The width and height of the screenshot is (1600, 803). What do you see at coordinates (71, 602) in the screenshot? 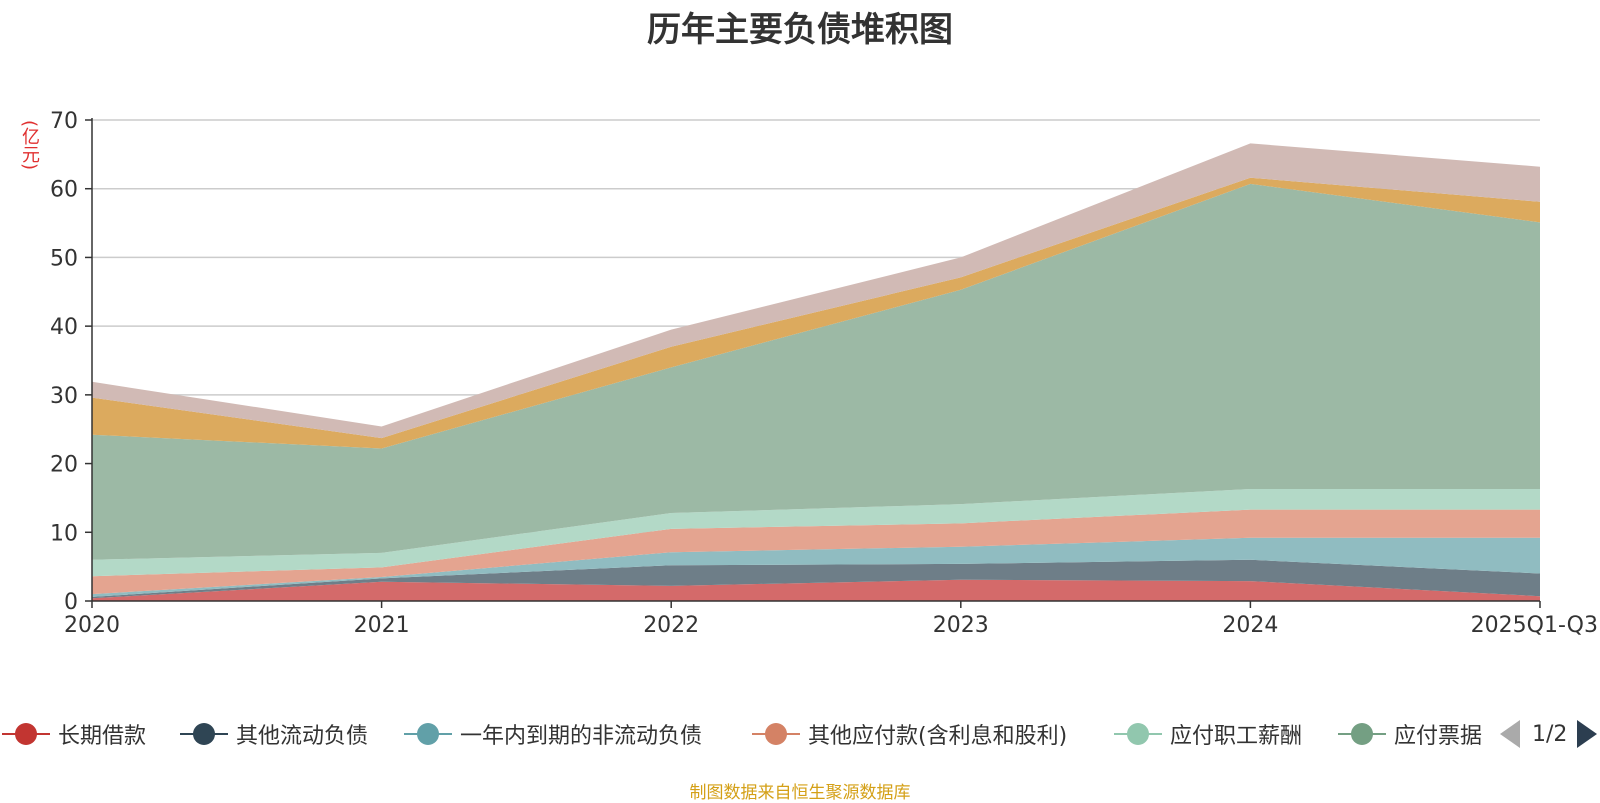
I see `y-tick-label: 0` at bounding box center [71, 602].